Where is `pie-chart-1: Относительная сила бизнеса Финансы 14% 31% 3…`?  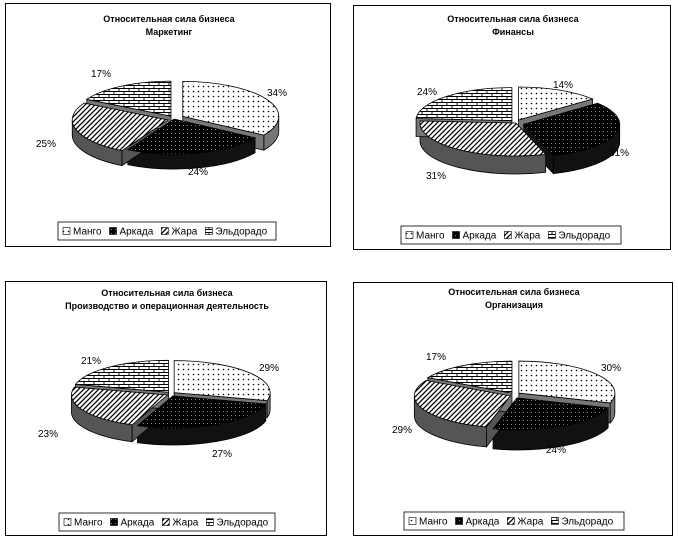 pie-chart-1: Относительная сила бизнеса Финансы 14% 31% 3… is located at coordinates (514, 129).